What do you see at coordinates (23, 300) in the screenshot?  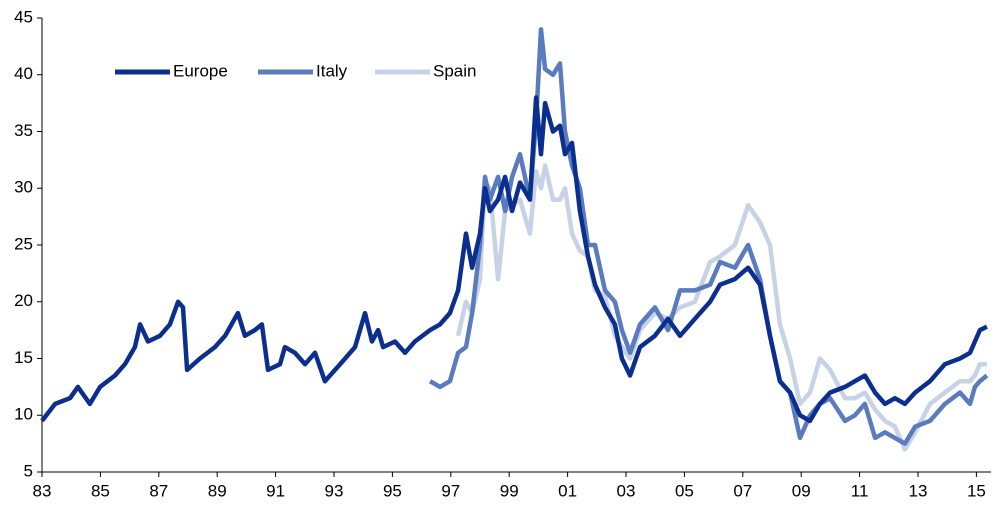 I see `y-tick-label: 20` at bounding box center [23, 300].